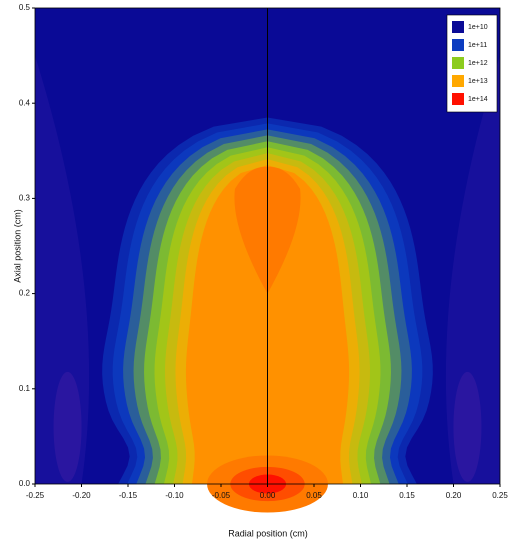 Image resolution: width=520 pixels, height=551 pixels. Describe the element at coordinates (81, 495) in the screenshot. I see `x-tick-label: -0.20` at that location.